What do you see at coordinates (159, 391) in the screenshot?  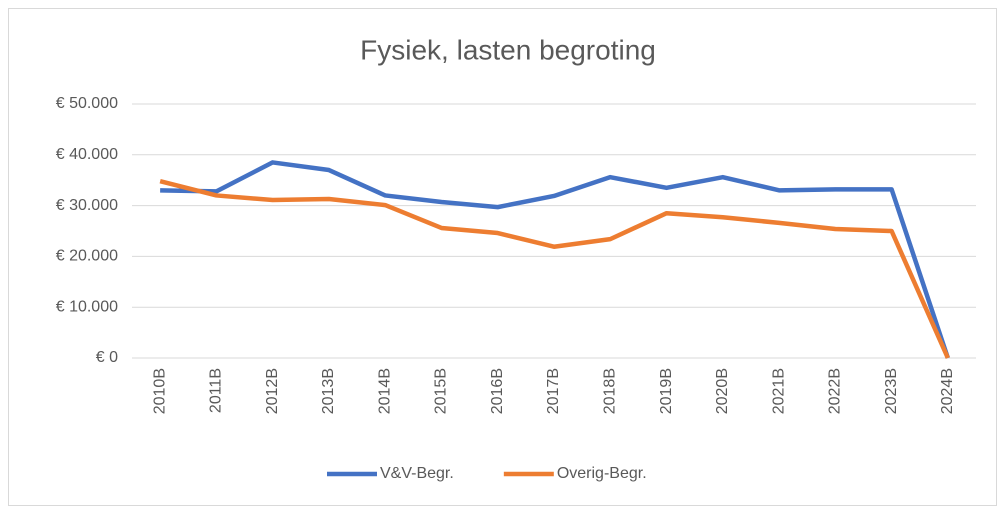 I see `x-tick-label: 2010B` at bounding box center [159, 391].